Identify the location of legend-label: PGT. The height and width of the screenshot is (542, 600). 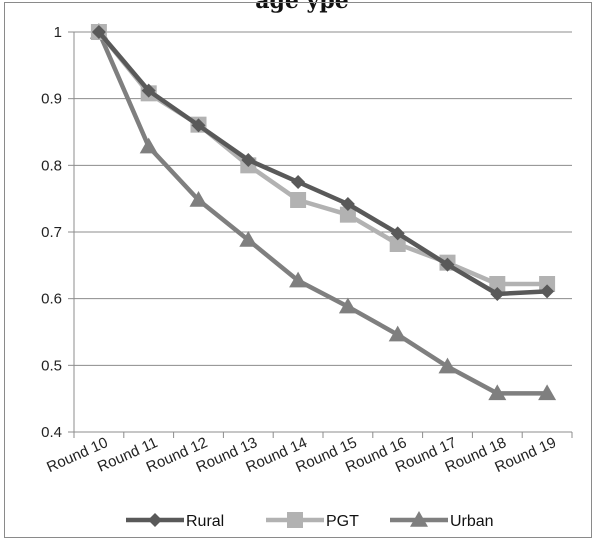
(342, 521).